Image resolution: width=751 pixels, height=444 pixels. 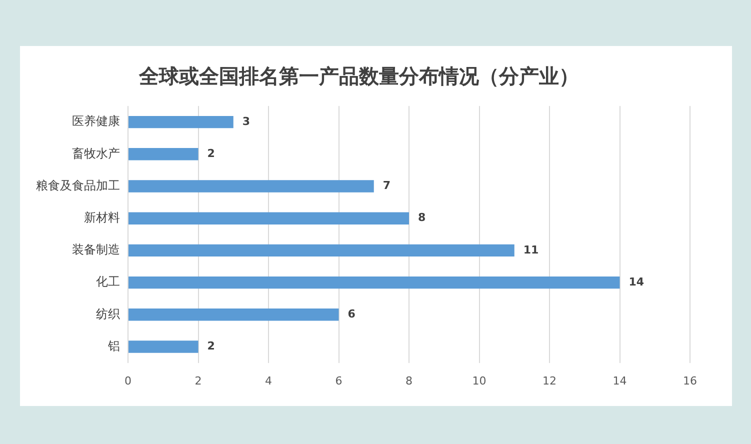 I want to click on y-tick-label: 畜牧水产, so click(x=96, y=153).